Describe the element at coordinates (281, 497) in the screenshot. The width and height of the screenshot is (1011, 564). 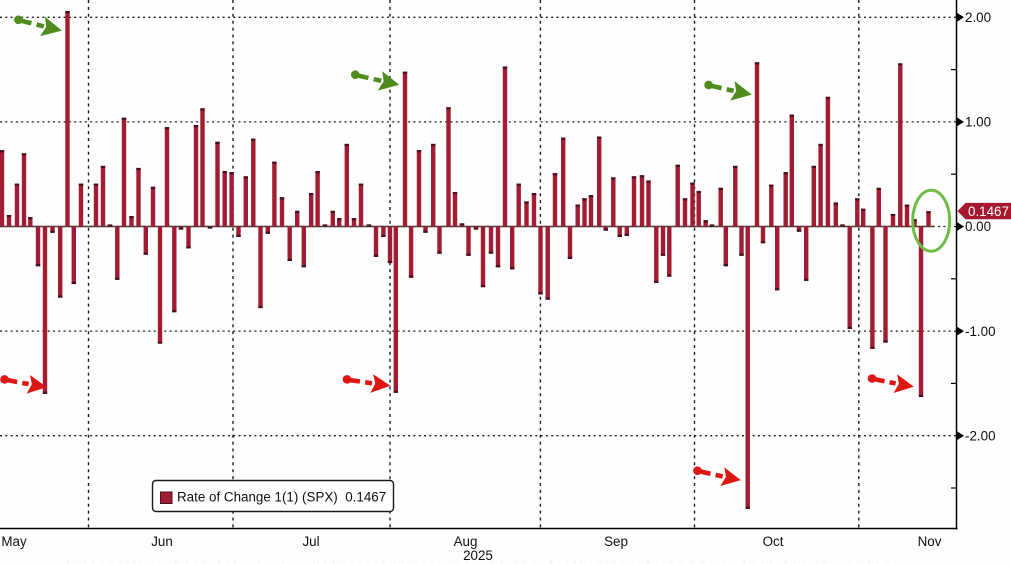
I see `svg-text:Rate of Change 1(1) (SPX) 0.1: Rate of Change 1(1) (SPX) 0.1467` at that location.